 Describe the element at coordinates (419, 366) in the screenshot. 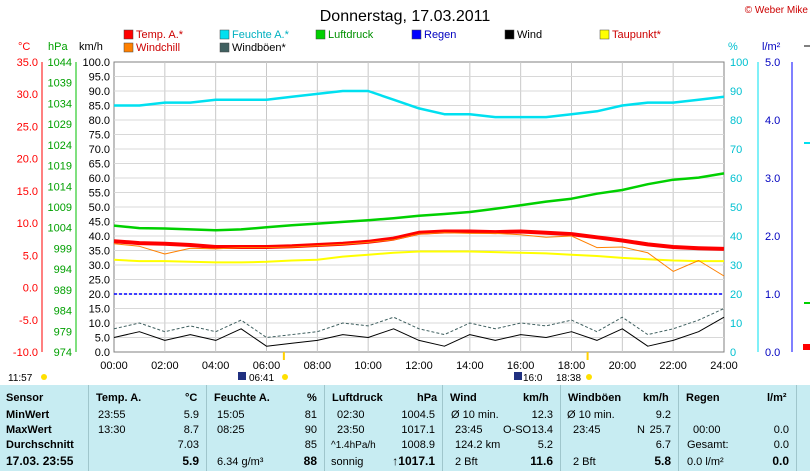

I see `x-tick-label: 12:00` at that location.